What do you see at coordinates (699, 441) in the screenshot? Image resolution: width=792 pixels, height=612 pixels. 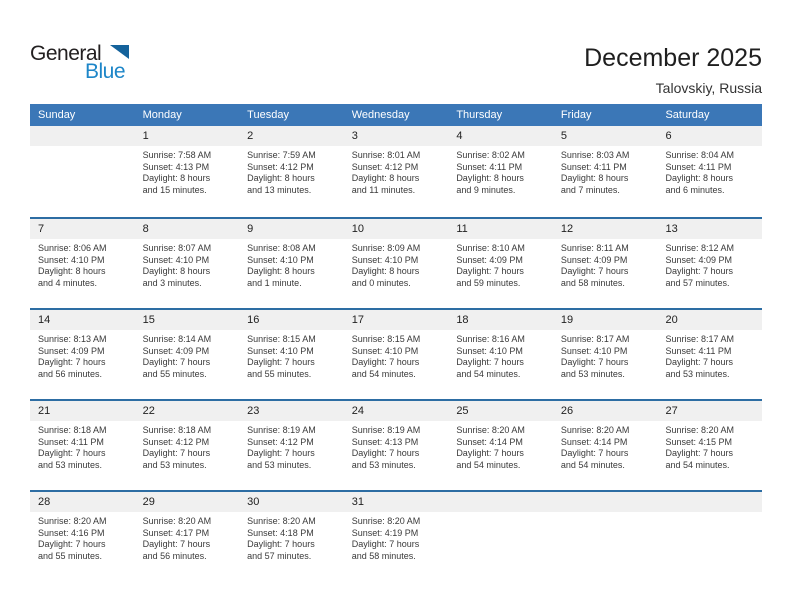 I see `sunset-text: Sunset: 4:15 PM` at bounding box center [699, 441].